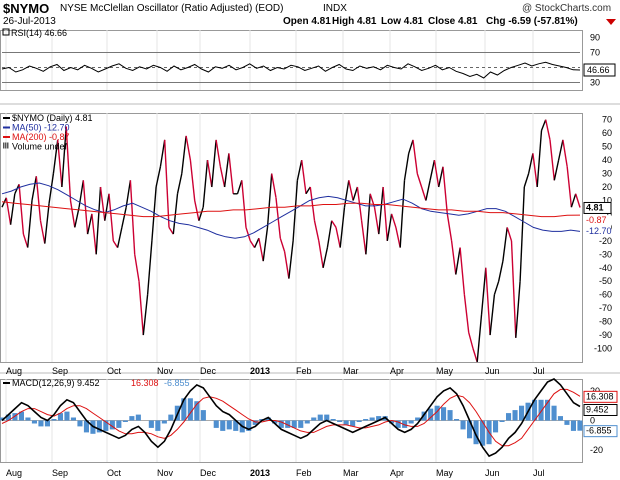 Image resolution: width=620 pixels, height=480 pixels. Describe the element at coordinates (492, 371) in the screenshot. I see `x-tick-label: Jun` at that location.